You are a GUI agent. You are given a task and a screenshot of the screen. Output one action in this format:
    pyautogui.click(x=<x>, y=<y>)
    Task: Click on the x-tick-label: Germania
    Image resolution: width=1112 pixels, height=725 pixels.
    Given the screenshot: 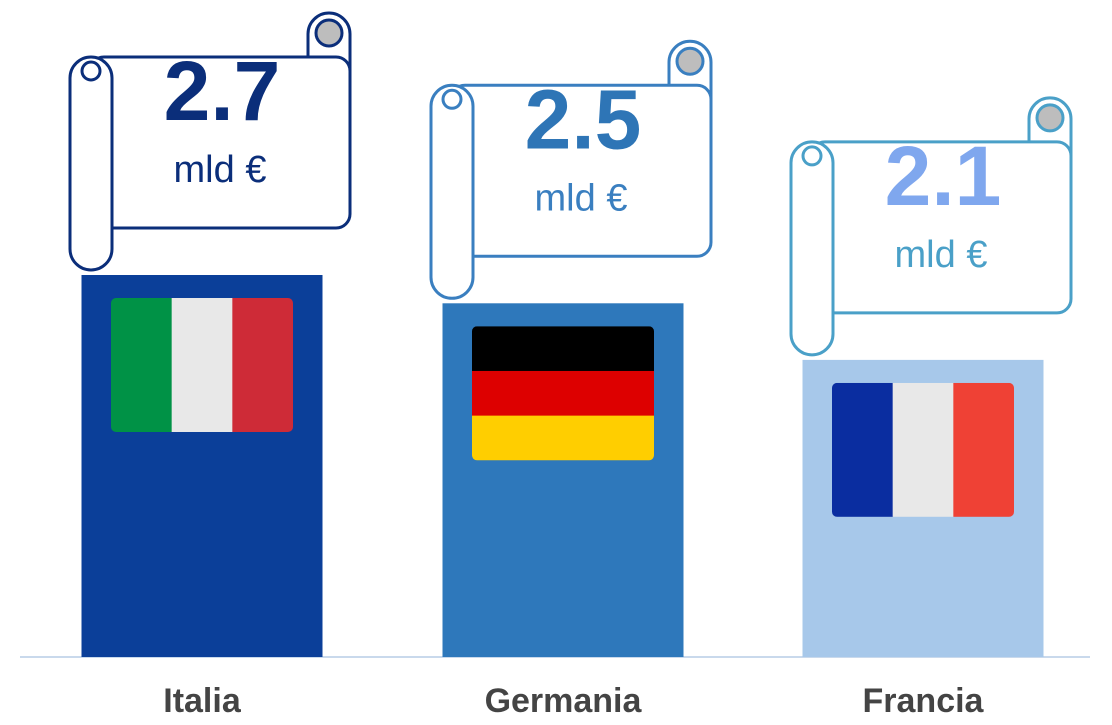 What is the action you would take?
    pyautogui.click(x=564, y=701)
    